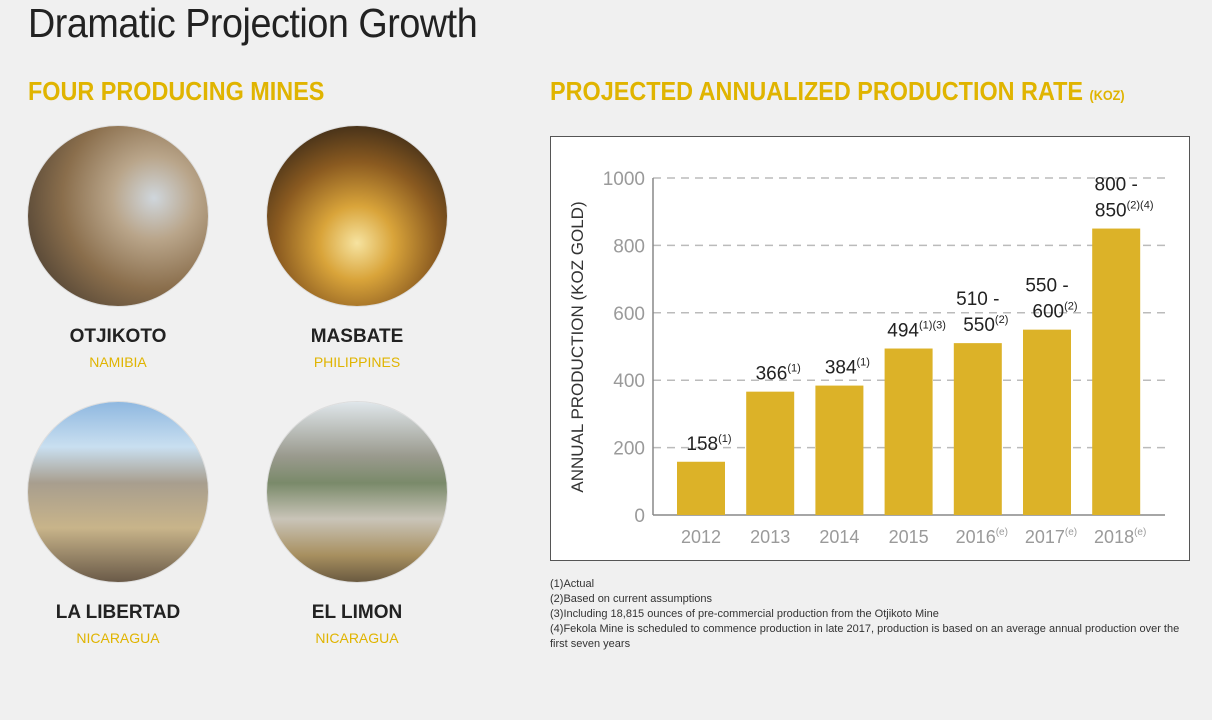 The width and height of the screenshot is (1212, 720). Describe the element at coordinates (770, 537) in the screenshot. I see `x-tick-label: 2013` at that location.